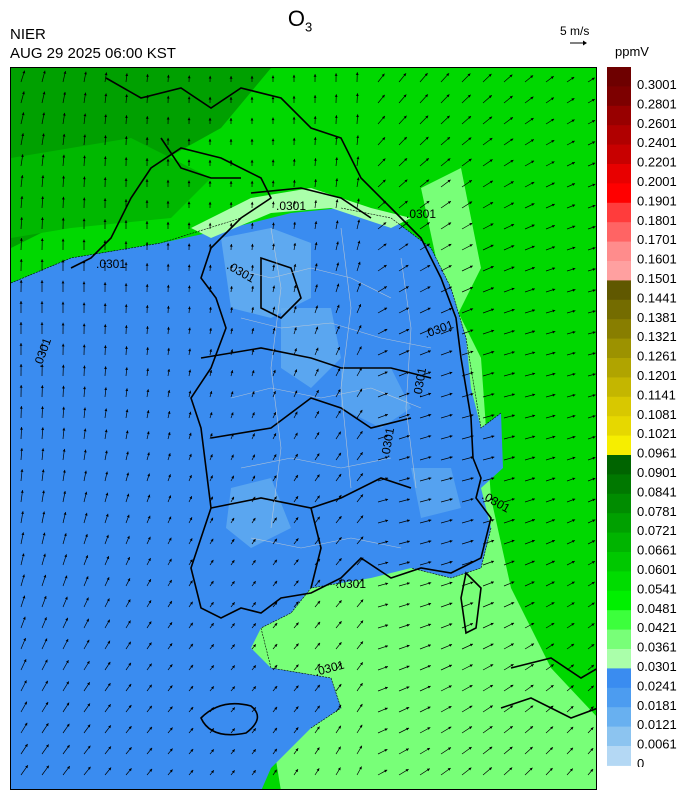 The height and width of the screenshot is (798, 692). What do you see at coordinates (657, 627) in the screenshot?
I see `colorbar-label: 0.0421` at bounding box center [657, 627].